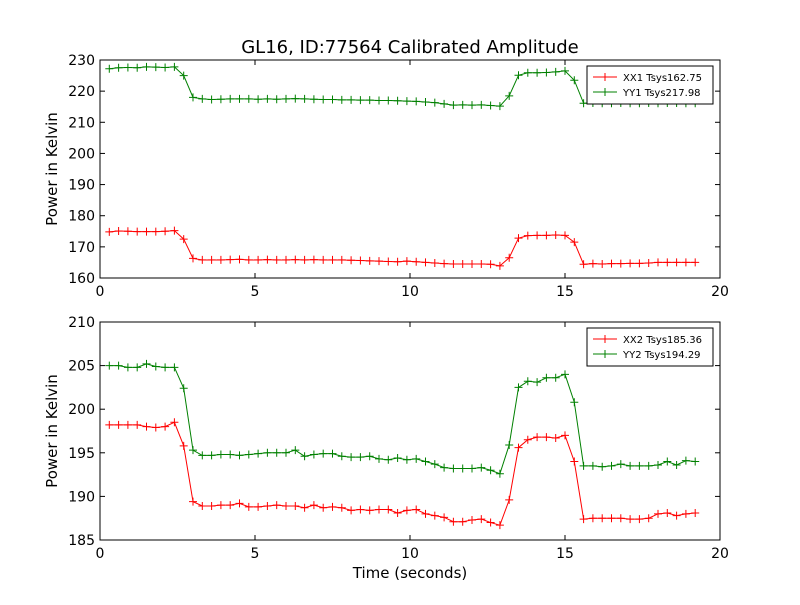 This screenshot has width=800, height=605. What do you see at coordinates (410, 554) in the screenshot?
I see `x-tick-label: 10` at bounding box center [410, 554].